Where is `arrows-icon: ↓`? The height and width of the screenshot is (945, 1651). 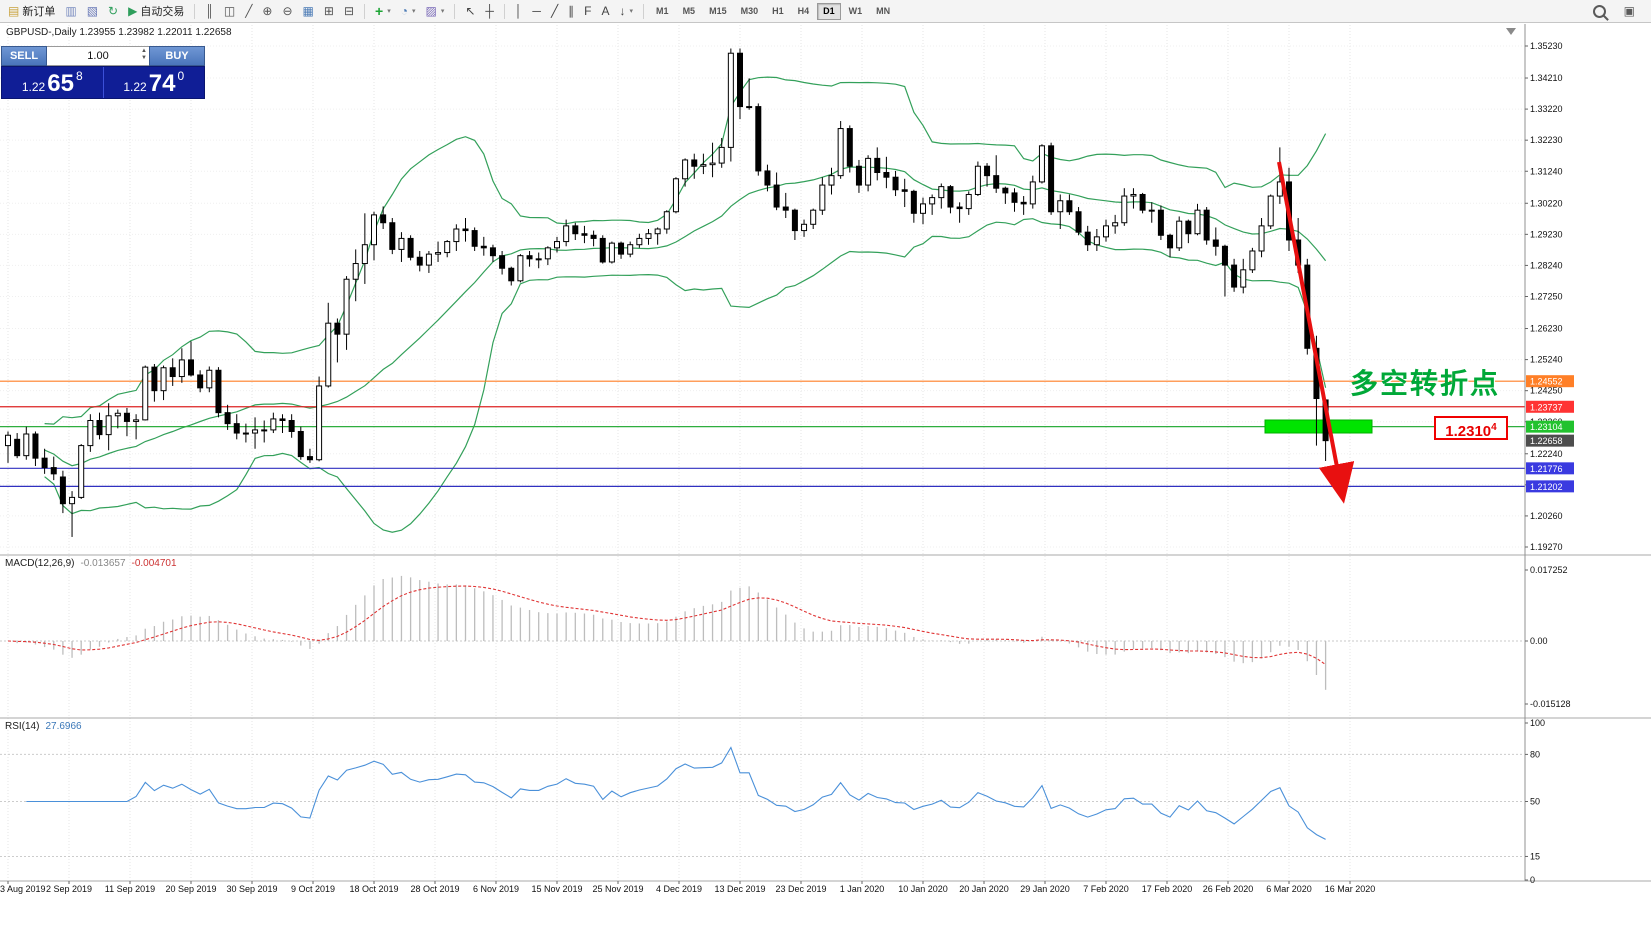
arrows-icon: ↓ is located at coordinates (622, 11).